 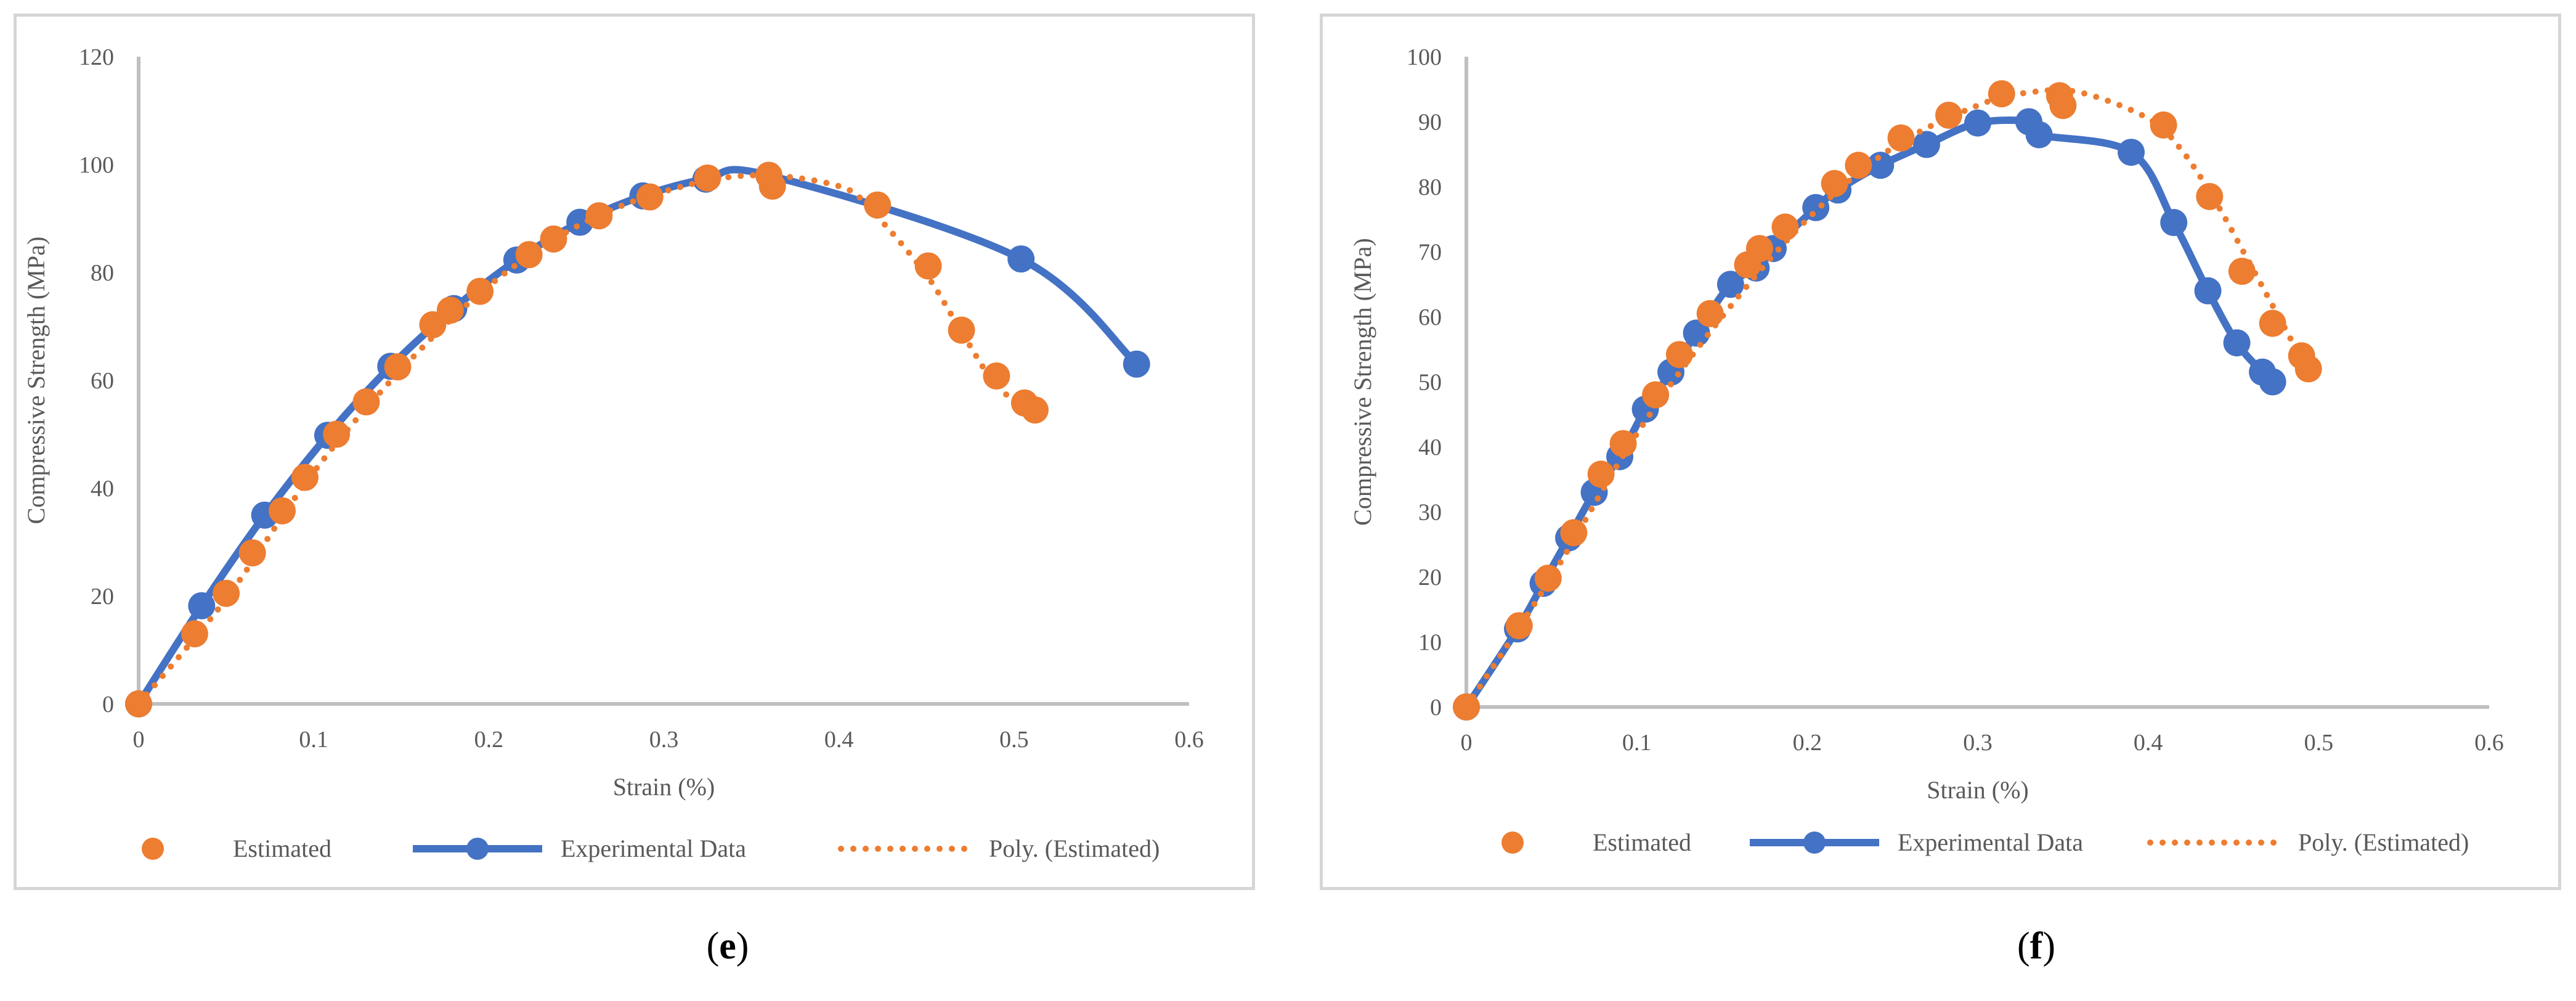 What do you see at coordinates (1424, 57) in the screenshot?
I see `y-tick-label-f: 100` at bounding box center [1424, 57].